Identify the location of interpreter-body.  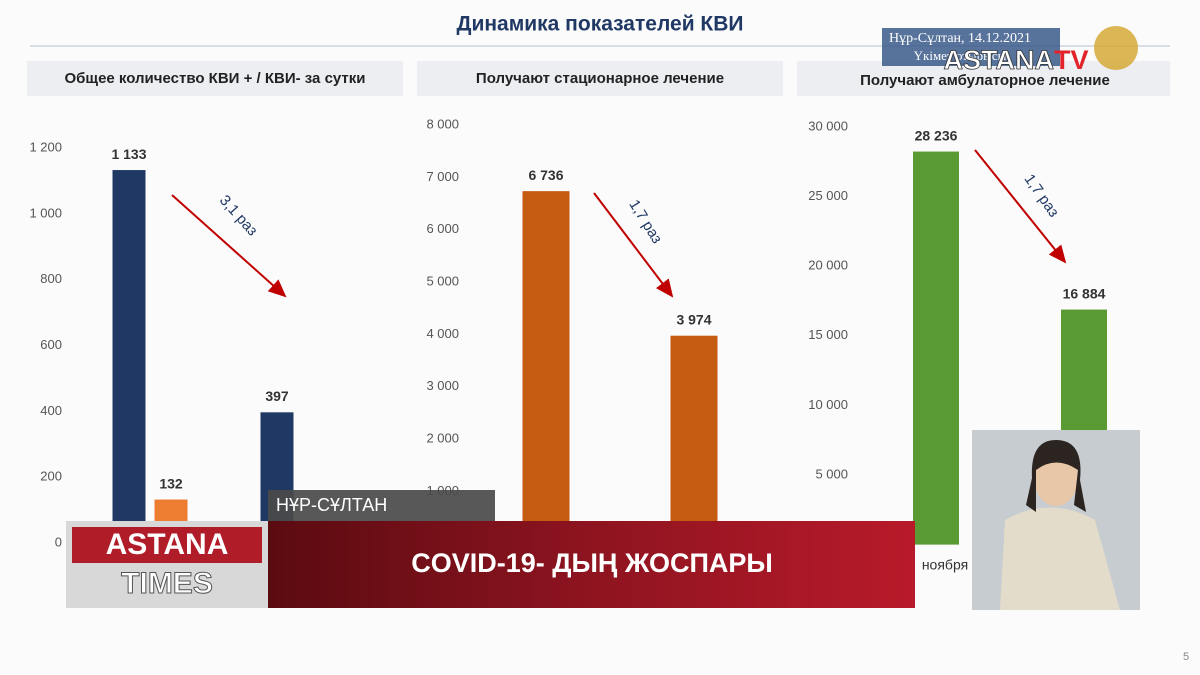
(1060, 558).